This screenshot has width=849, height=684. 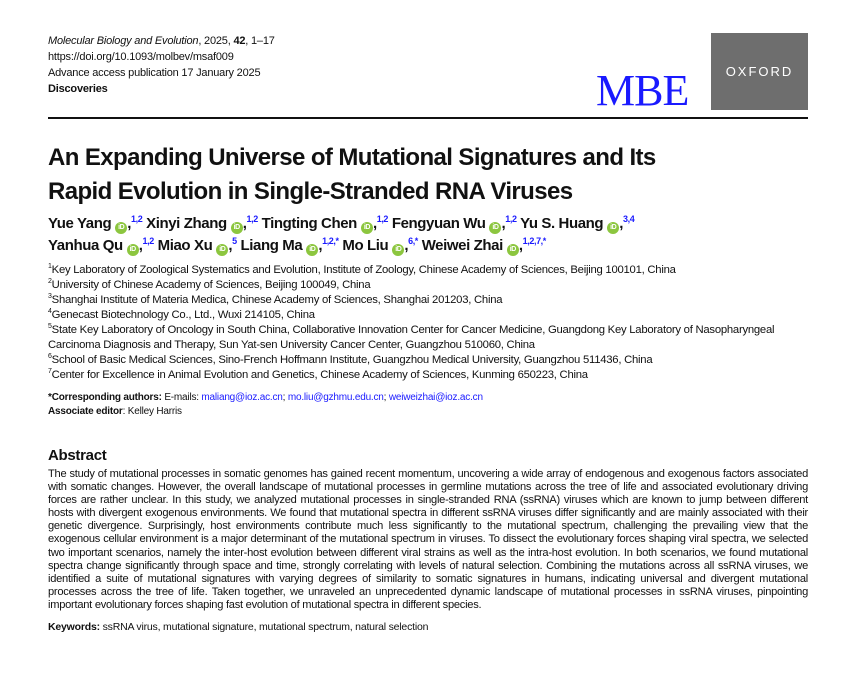 I want to click on author-name: Mo Liu, so click(x=365, y=245).